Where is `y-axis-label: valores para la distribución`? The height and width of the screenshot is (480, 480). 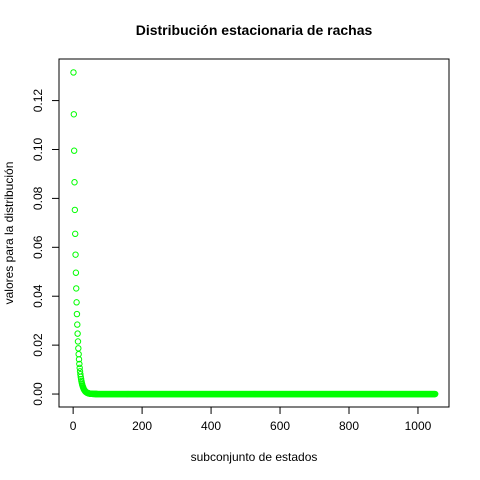
y-axis-label: valores para la distribución is located at coordinates (9, 233).